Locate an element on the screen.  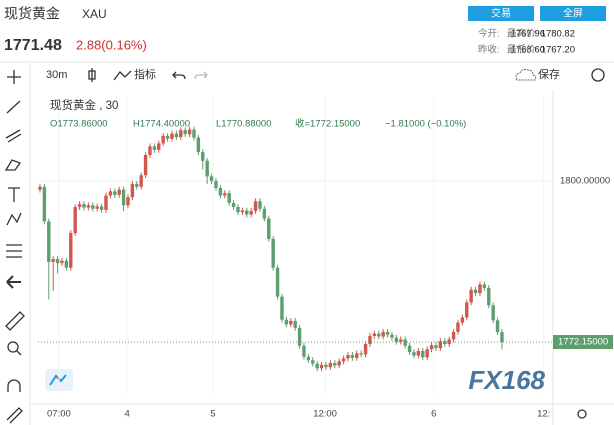
fullscreen-label: 全屏 is located at coordinates (573, 13).